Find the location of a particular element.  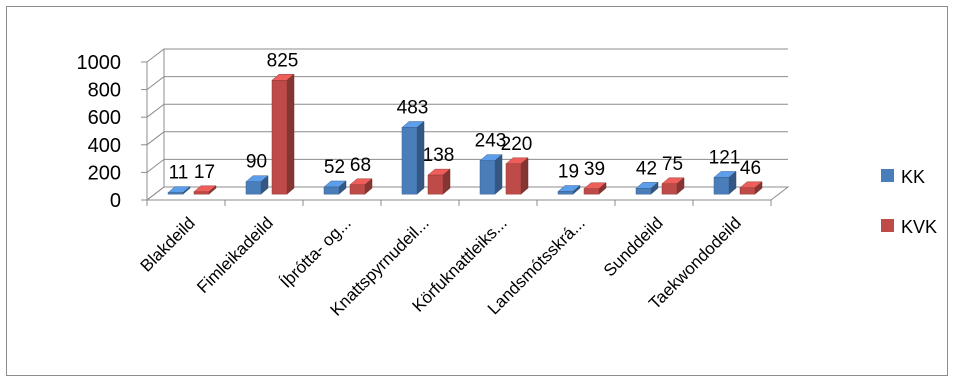

data-label: 46 is located at coordinates (750, 168).